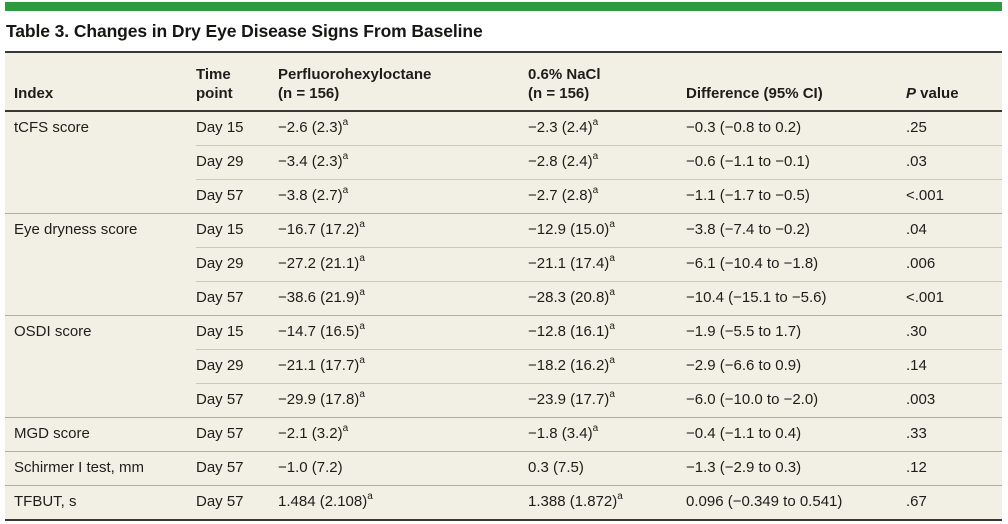 Image resolution: width=1008 pixels, height=524 pixels. Describe the element at coordinates (319, 264) in the screenshot. I see `cell-value: −27.2 (21.1)` at that location.